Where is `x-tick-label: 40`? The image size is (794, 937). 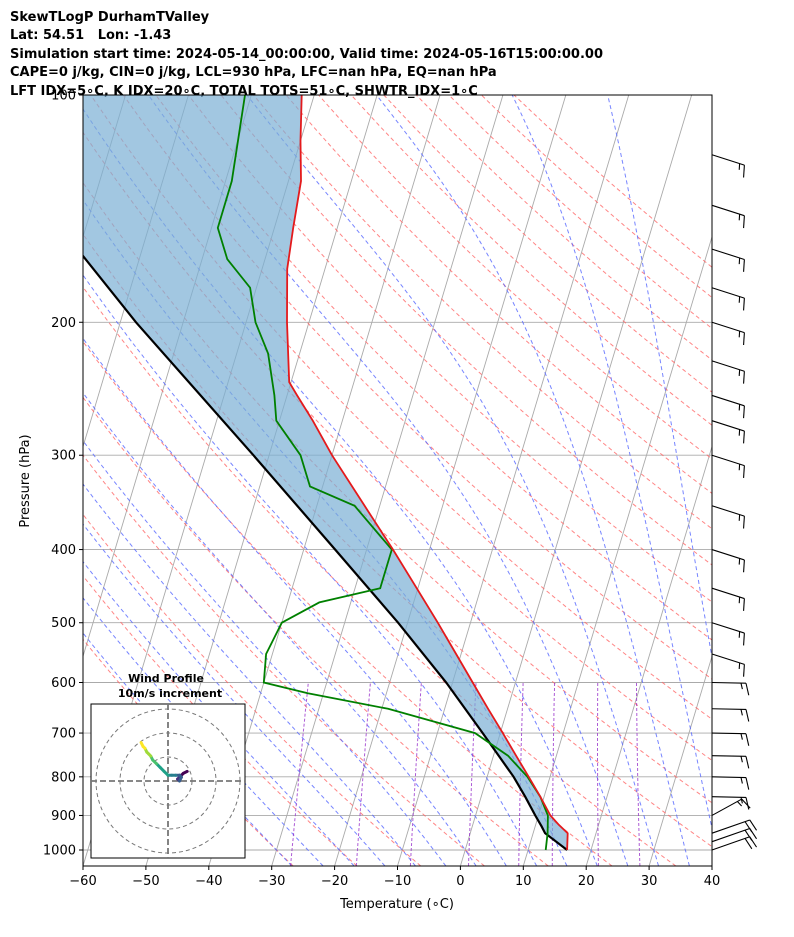 x-tick-label: 40 is located at coordinates (712, 881).